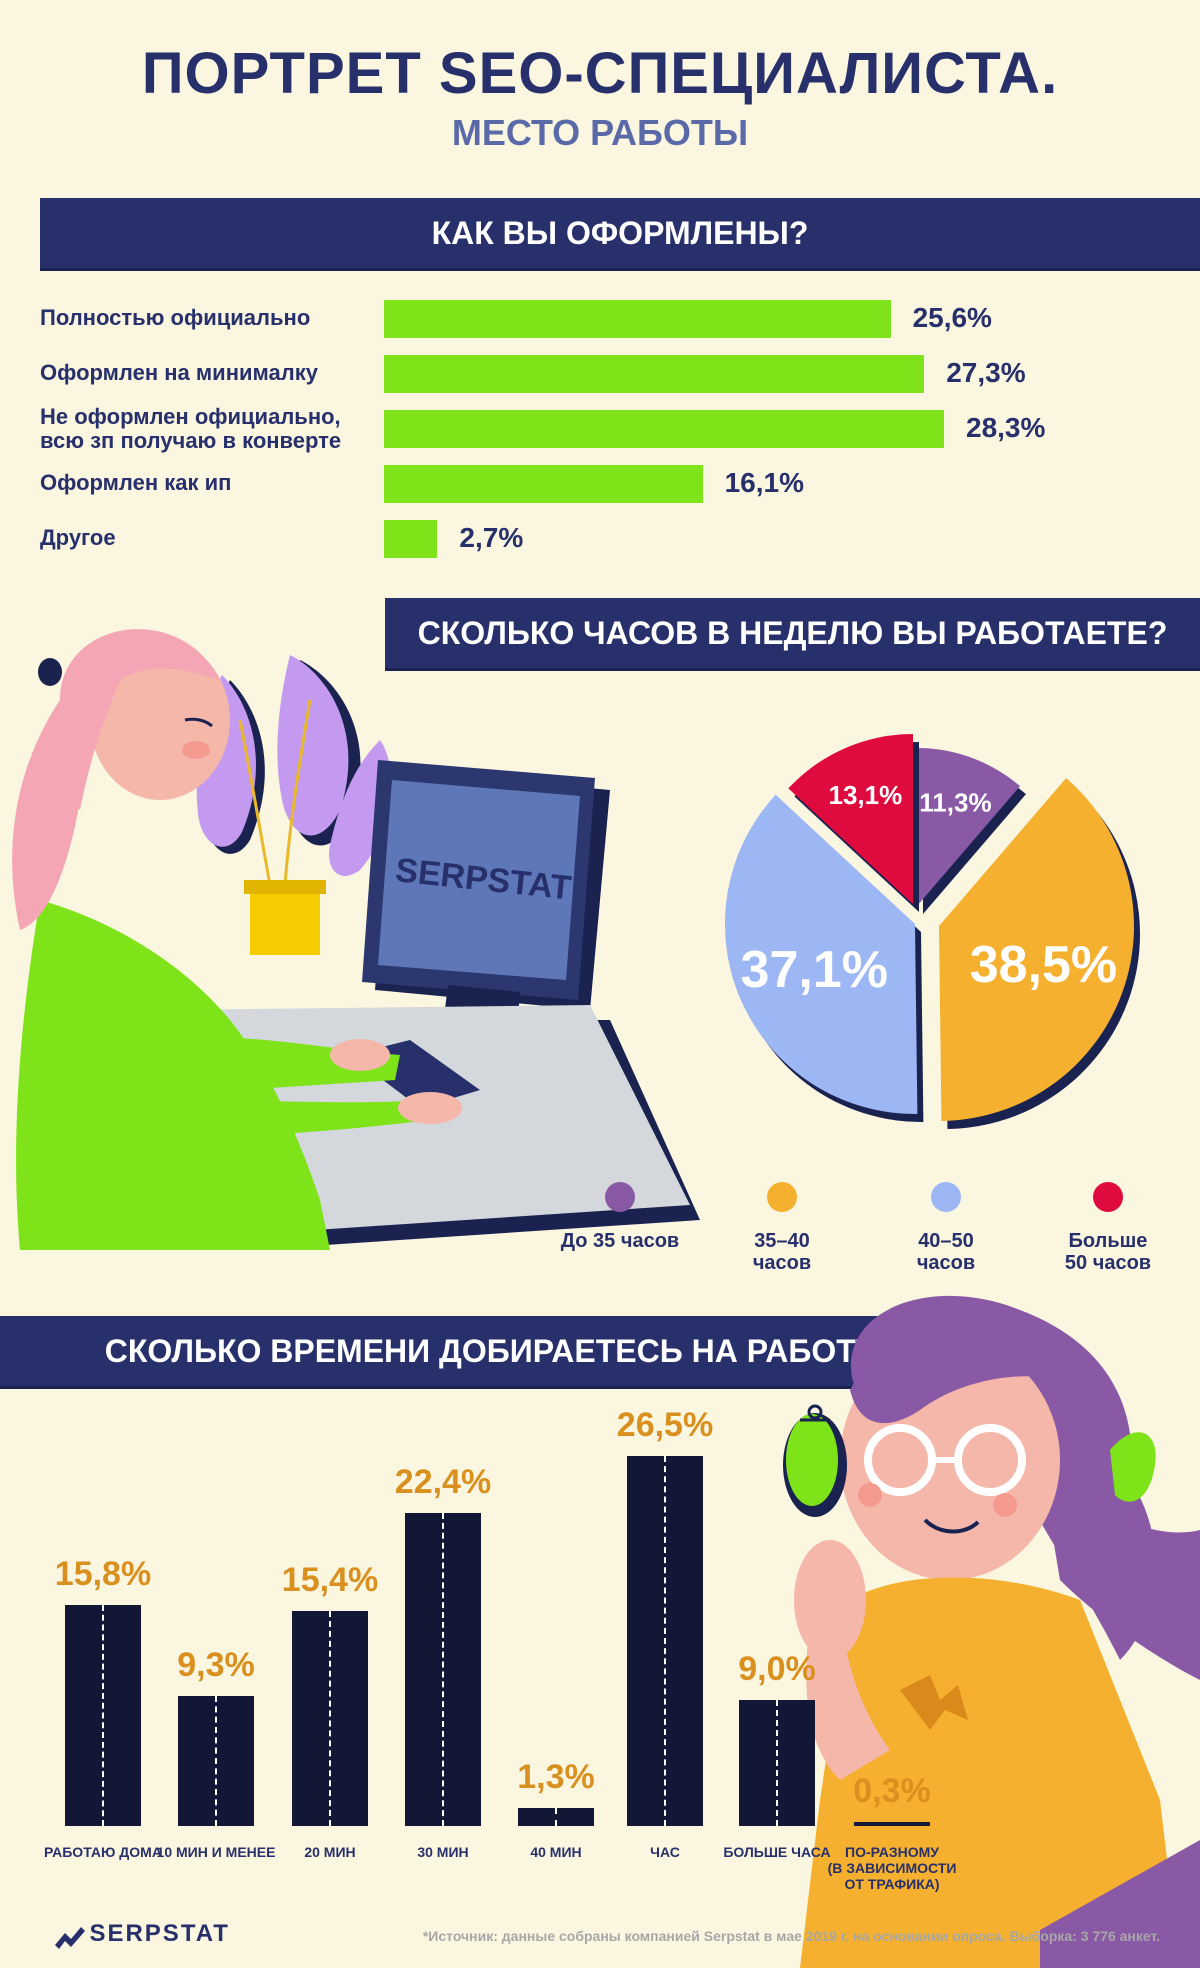  What do you see at coordinates (179, 372) in the screenshot?
I see `bar-category-line: Оформлен на минималку` at bounding box center [179, 372].